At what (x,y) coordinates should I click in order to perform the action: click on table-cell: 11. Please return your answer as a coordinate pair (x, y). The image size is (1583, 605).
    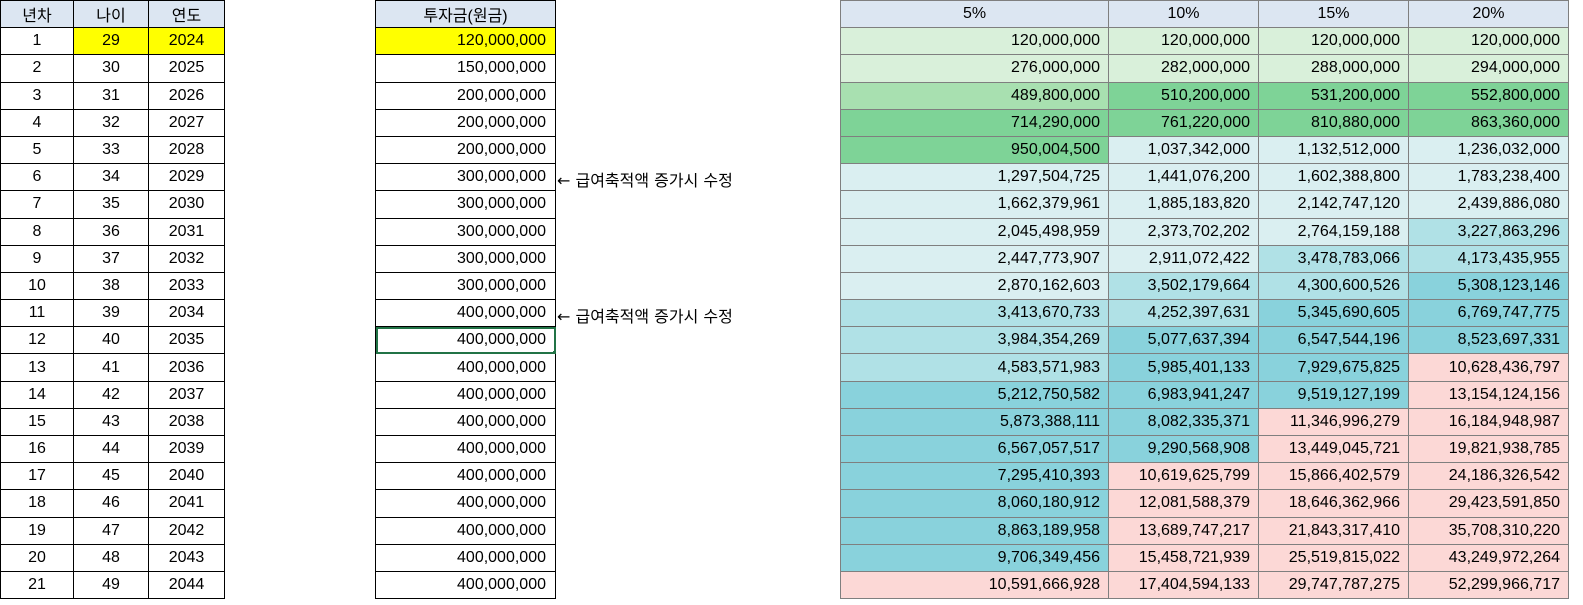
    Looking at the image, I should click on (37, 313).